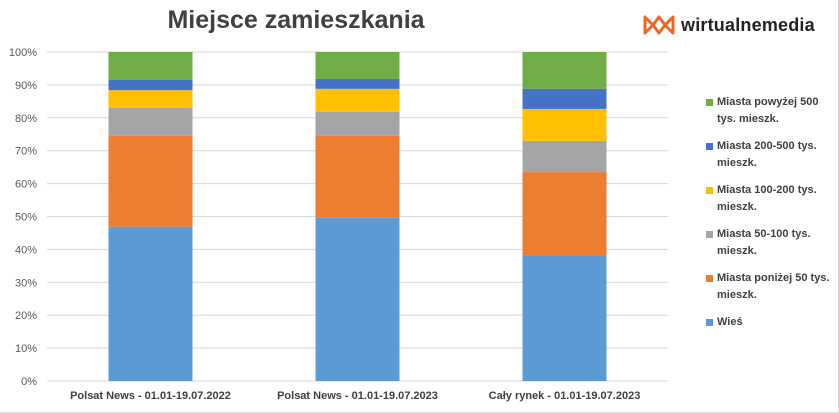 This screenshot has width=839, height=413. I want to click on y-tick-label: 40%, so click(26, 250).